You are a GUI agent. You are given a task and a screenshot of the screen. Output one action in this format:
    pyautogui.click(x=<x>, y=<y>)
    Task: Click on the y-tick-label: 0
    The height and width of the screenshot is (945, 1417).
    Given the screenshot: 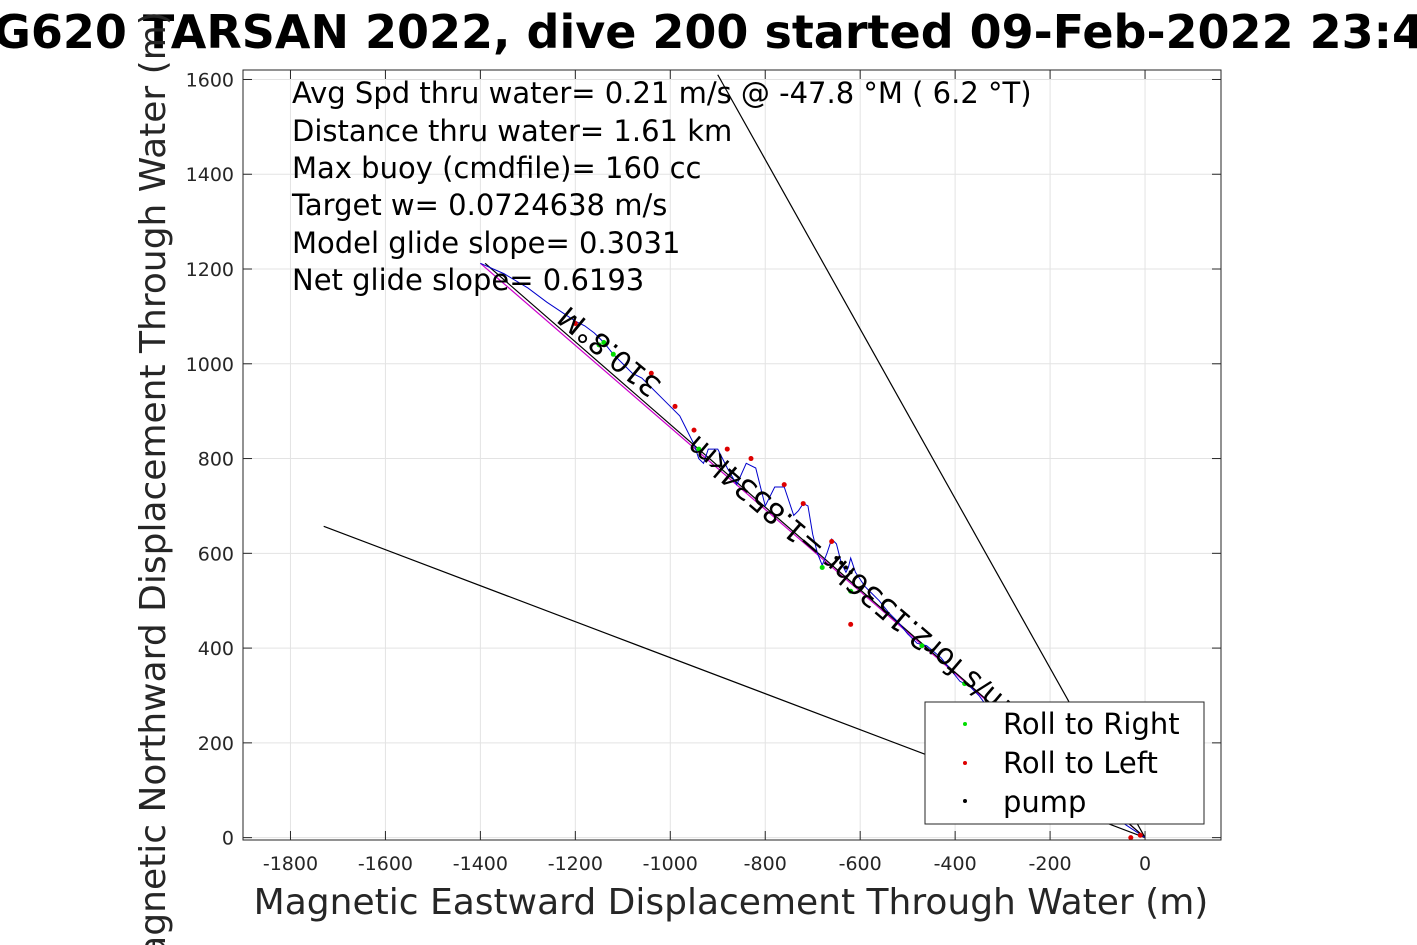 What is the action you would take?
    pyautogui.click(x=228, y=839)
    